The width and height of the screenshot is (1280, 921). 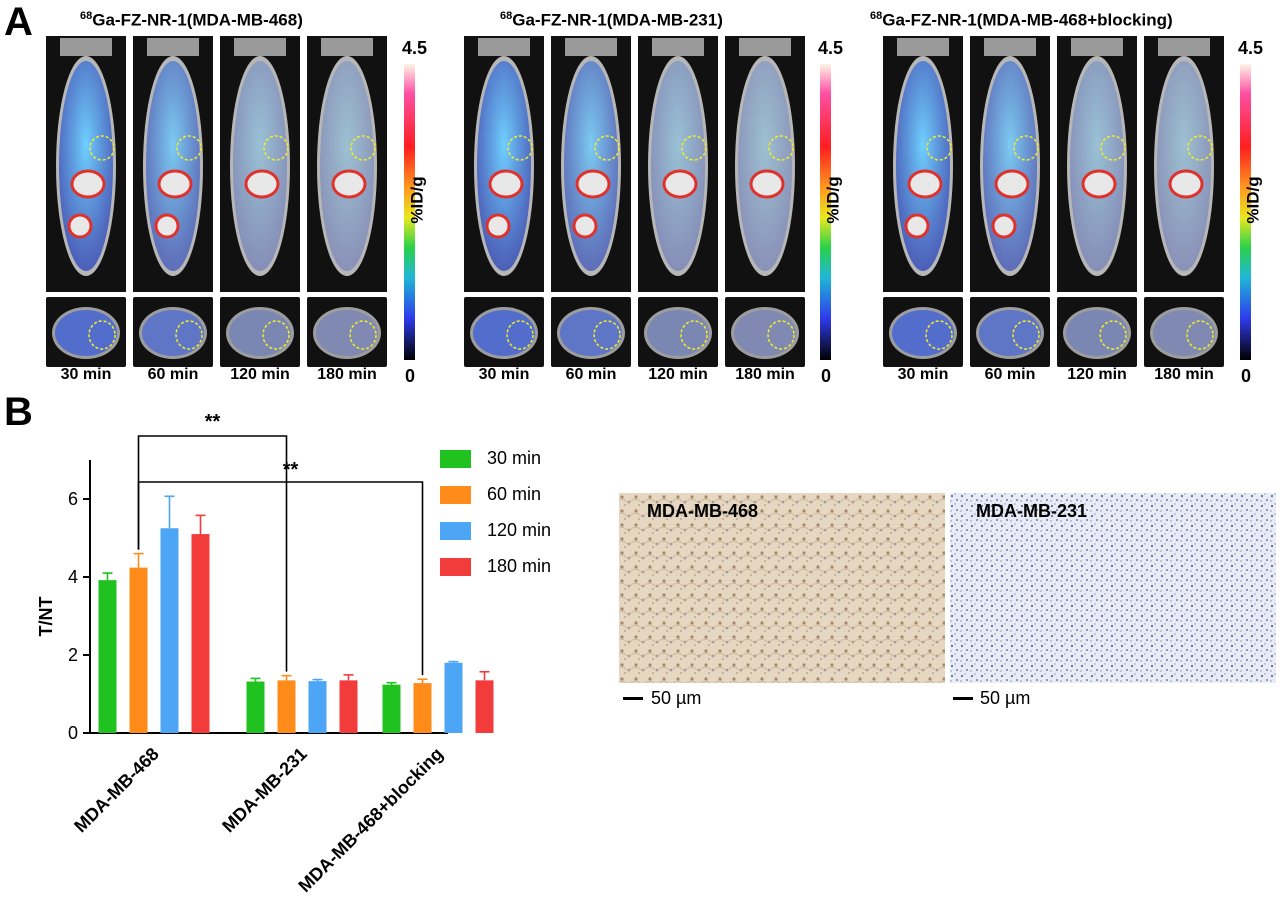 I want to click on y-tick-label: 6, so click(x=73, y=499).